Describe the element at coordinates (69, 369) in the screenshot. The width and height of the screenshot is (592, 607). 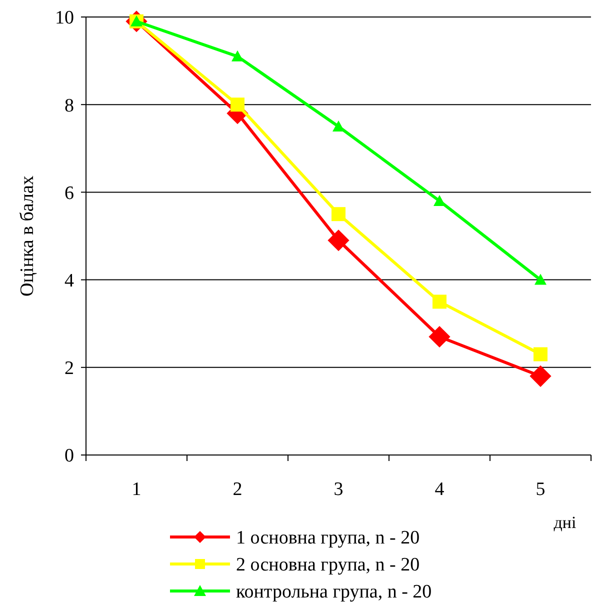
I see `y-tick-label: 2` at that location.